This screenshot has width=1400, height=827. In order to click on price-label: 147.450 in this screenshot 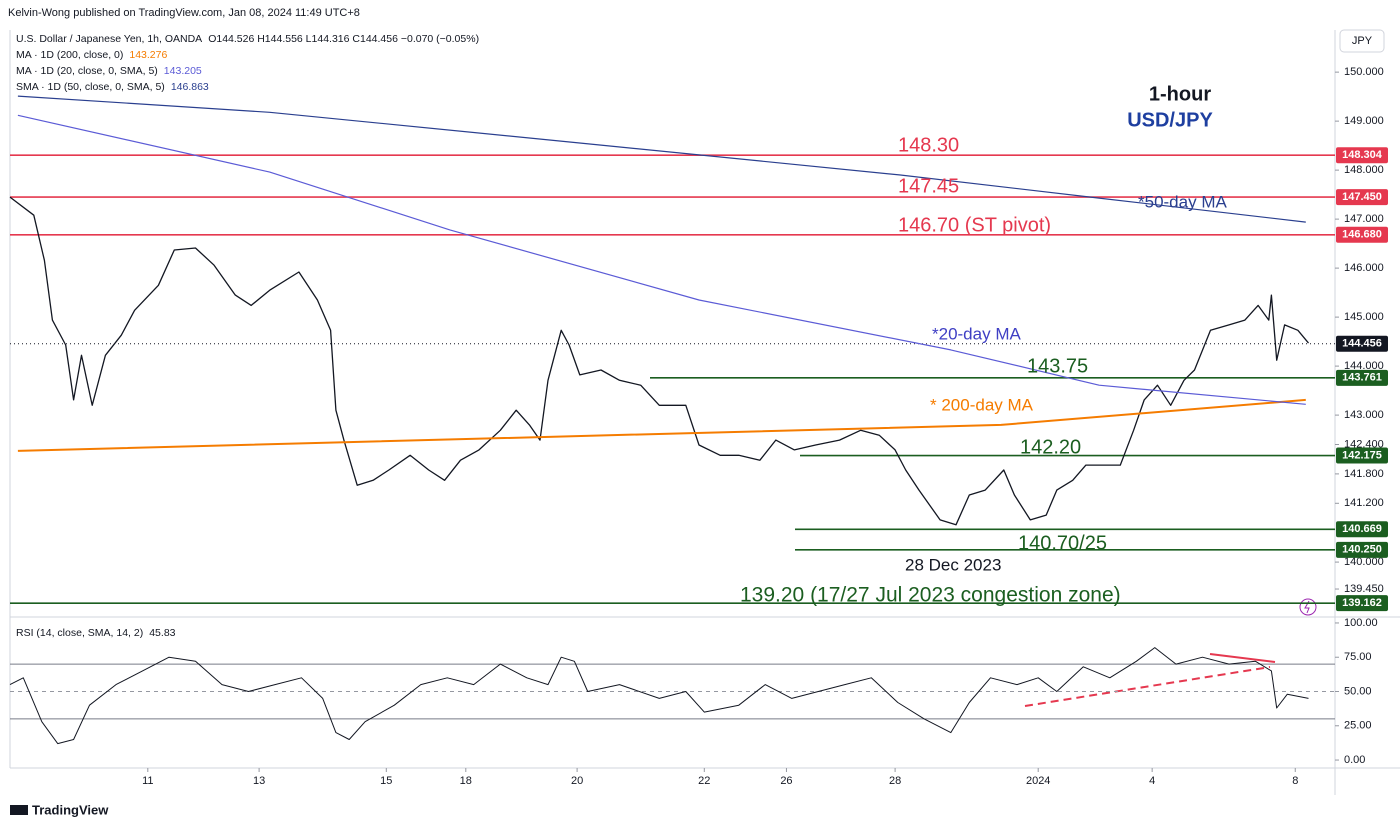, I will do `click(1362, 197)`.